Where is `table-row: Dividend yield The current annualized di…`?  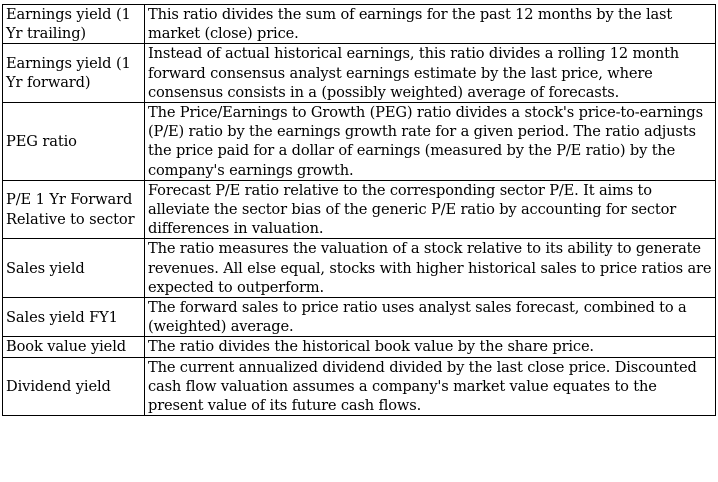
table-row: Dividend yield The current annualized di… is located at coordinates (359, 386).